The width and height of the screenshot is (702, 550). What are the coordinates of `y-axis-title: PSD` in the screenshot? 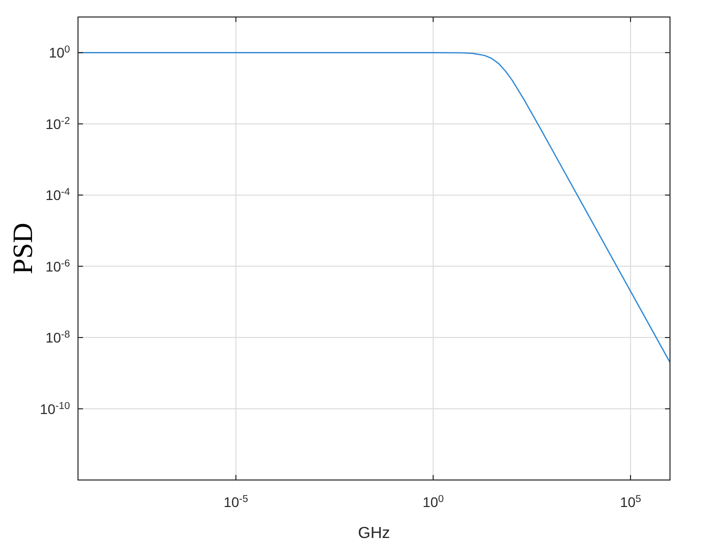 It's located at (23, 248).